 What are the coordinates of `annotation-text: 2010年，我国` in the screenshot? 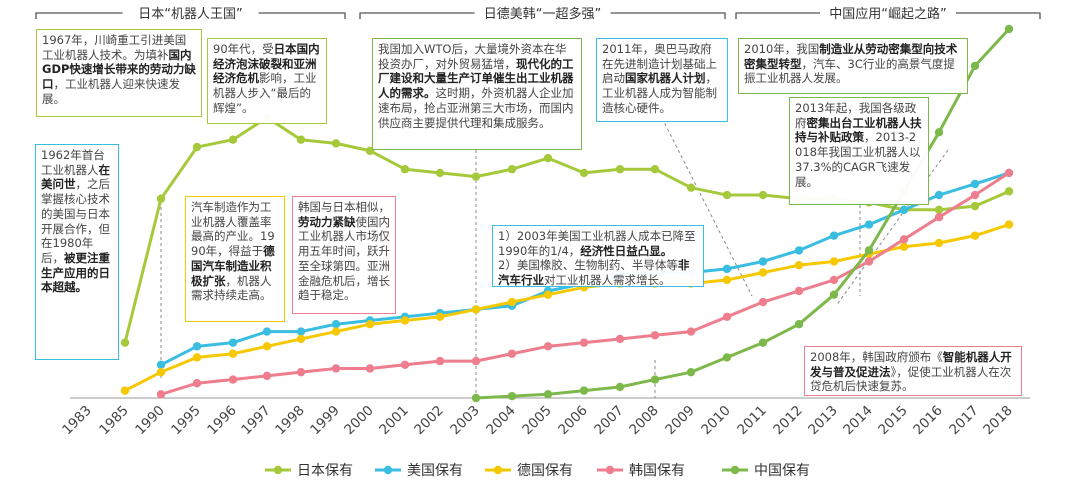 It's located at (782, 49).